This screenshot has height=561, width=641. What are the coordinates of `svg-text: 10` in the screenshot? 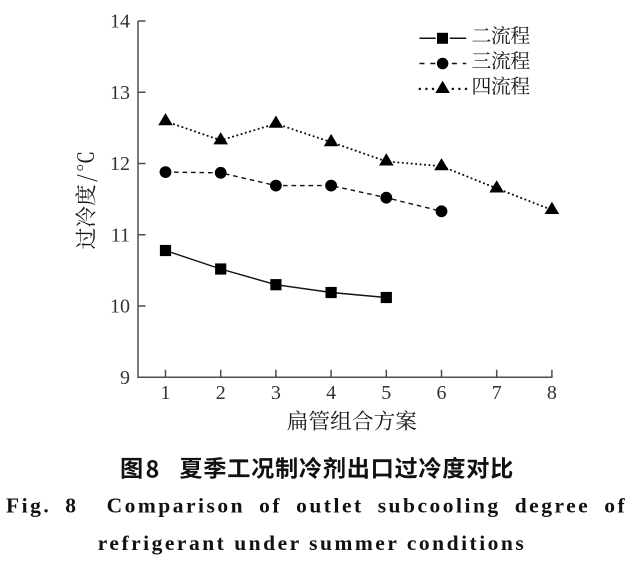 It's located at (120, 307).